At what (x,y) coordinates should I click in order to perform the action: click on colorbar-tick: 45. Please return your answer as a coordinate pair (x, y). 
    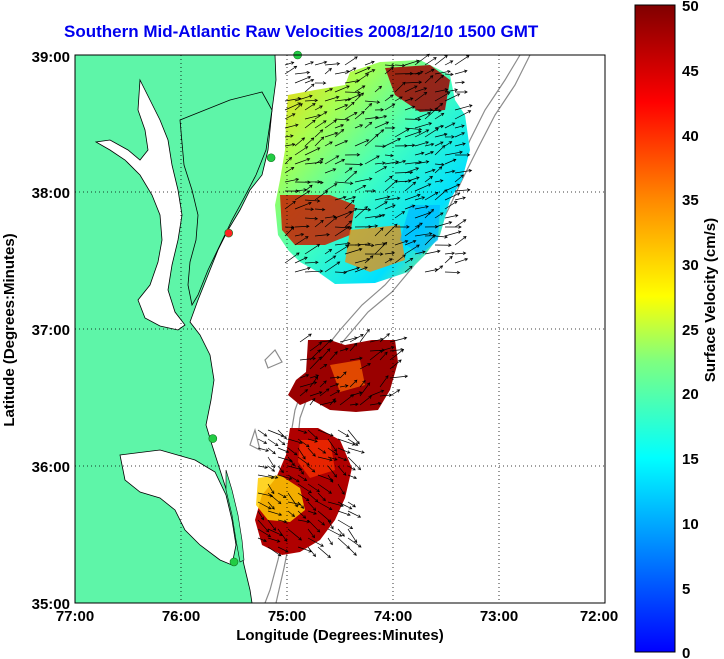
    Looking at the image, I should click on (690, 71).